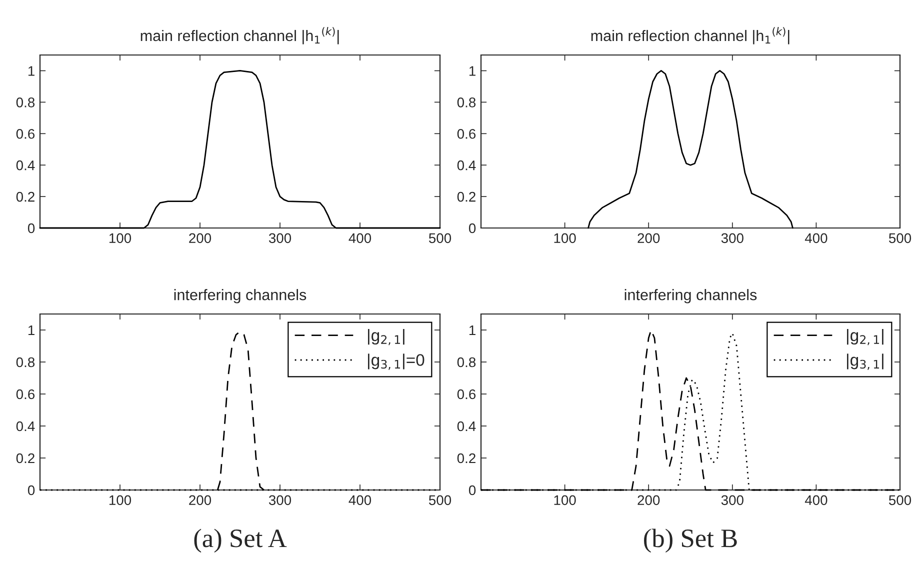  I want to click on legend-label: |g$_{3,1}$|=0, so click(396, 362).